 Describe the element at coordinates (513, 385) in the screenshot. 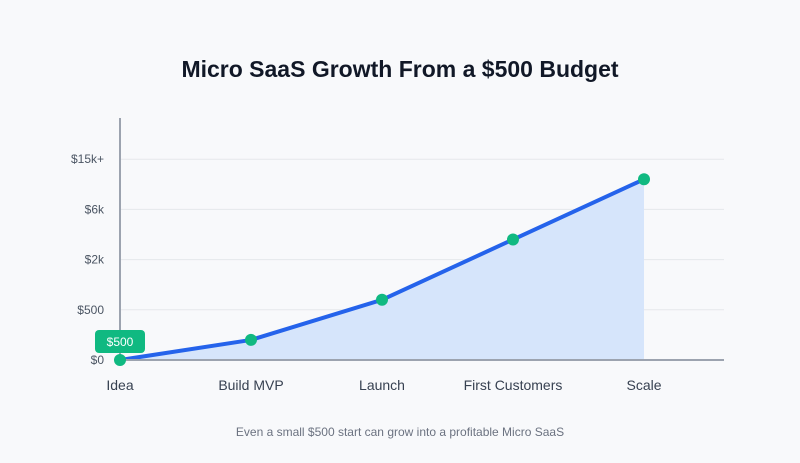

I see `x-tick-label: First Customers` at that location.